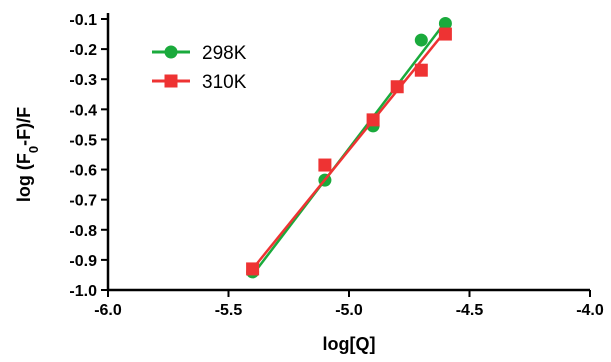 This screenshot has width=611, height=362. What do you see at coordinates (83, 201) in the screenshot?
I see `y-tick-label: -0.7` at bounding box center [83, 201].